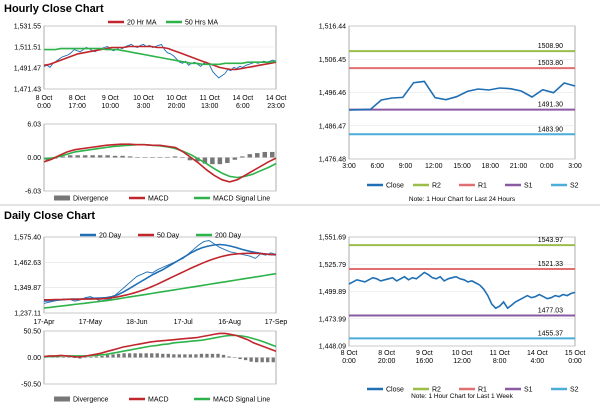 This screenshot has height=413, width=600. Describe the element at coordinates (27, 69) in the screenshot. I see `hourly-price-y-tick-2: 1,491.47` at that location.